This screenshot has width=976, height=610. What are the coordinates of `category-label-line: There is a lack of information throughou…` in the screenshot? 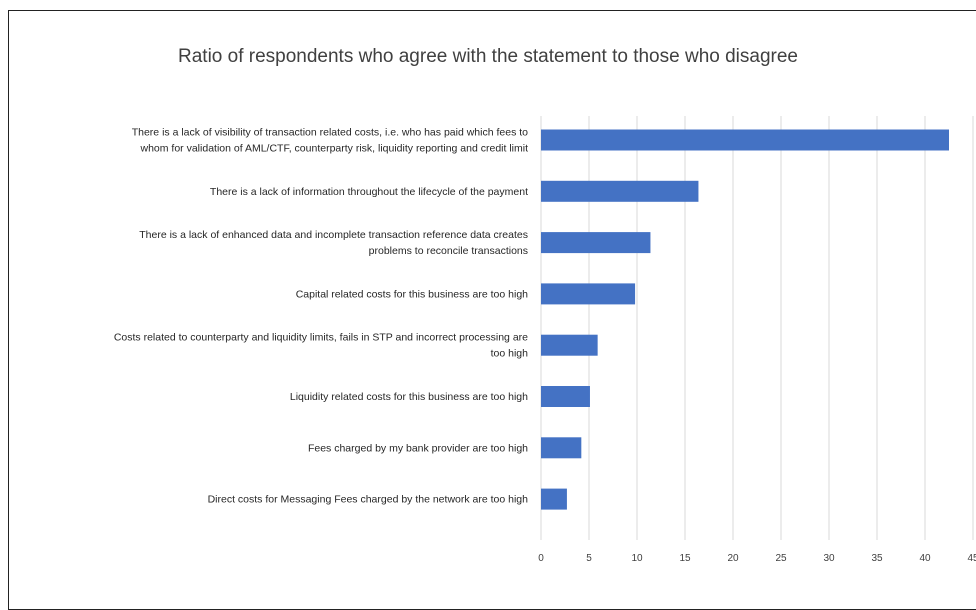 It's located at (369, 192).